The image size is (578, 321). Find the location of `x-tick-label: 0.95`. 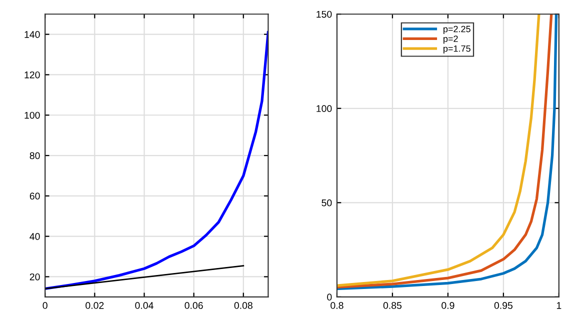

x-tick-label: 0.95 is located at coordinates (503, 305).